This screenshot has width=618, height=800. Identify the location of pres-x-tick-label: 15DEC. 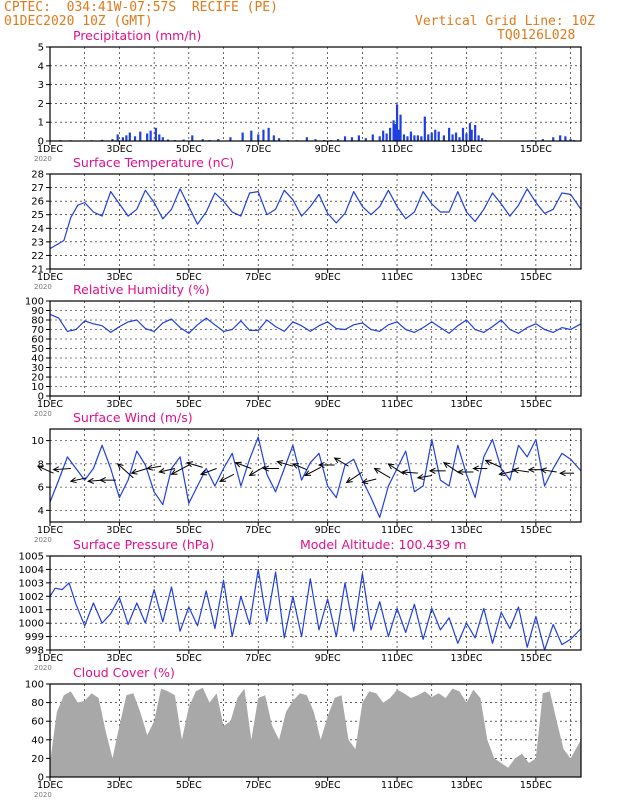
(536, 658).